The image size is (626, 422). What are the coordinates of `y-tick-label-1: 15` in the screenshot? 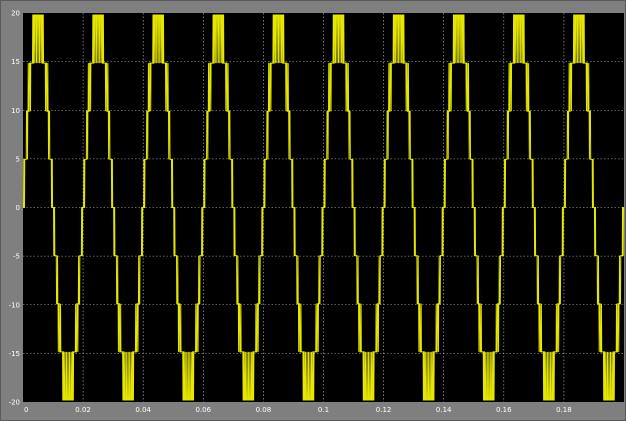 It's located at (15, 62).